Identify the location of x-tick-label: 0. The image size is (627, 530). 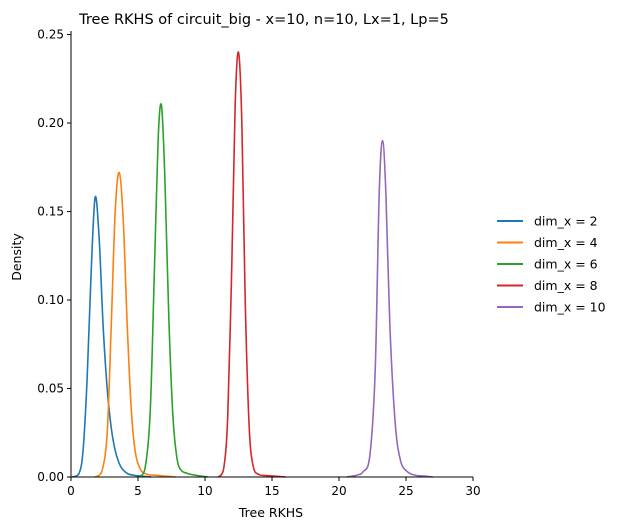
(71, 491).